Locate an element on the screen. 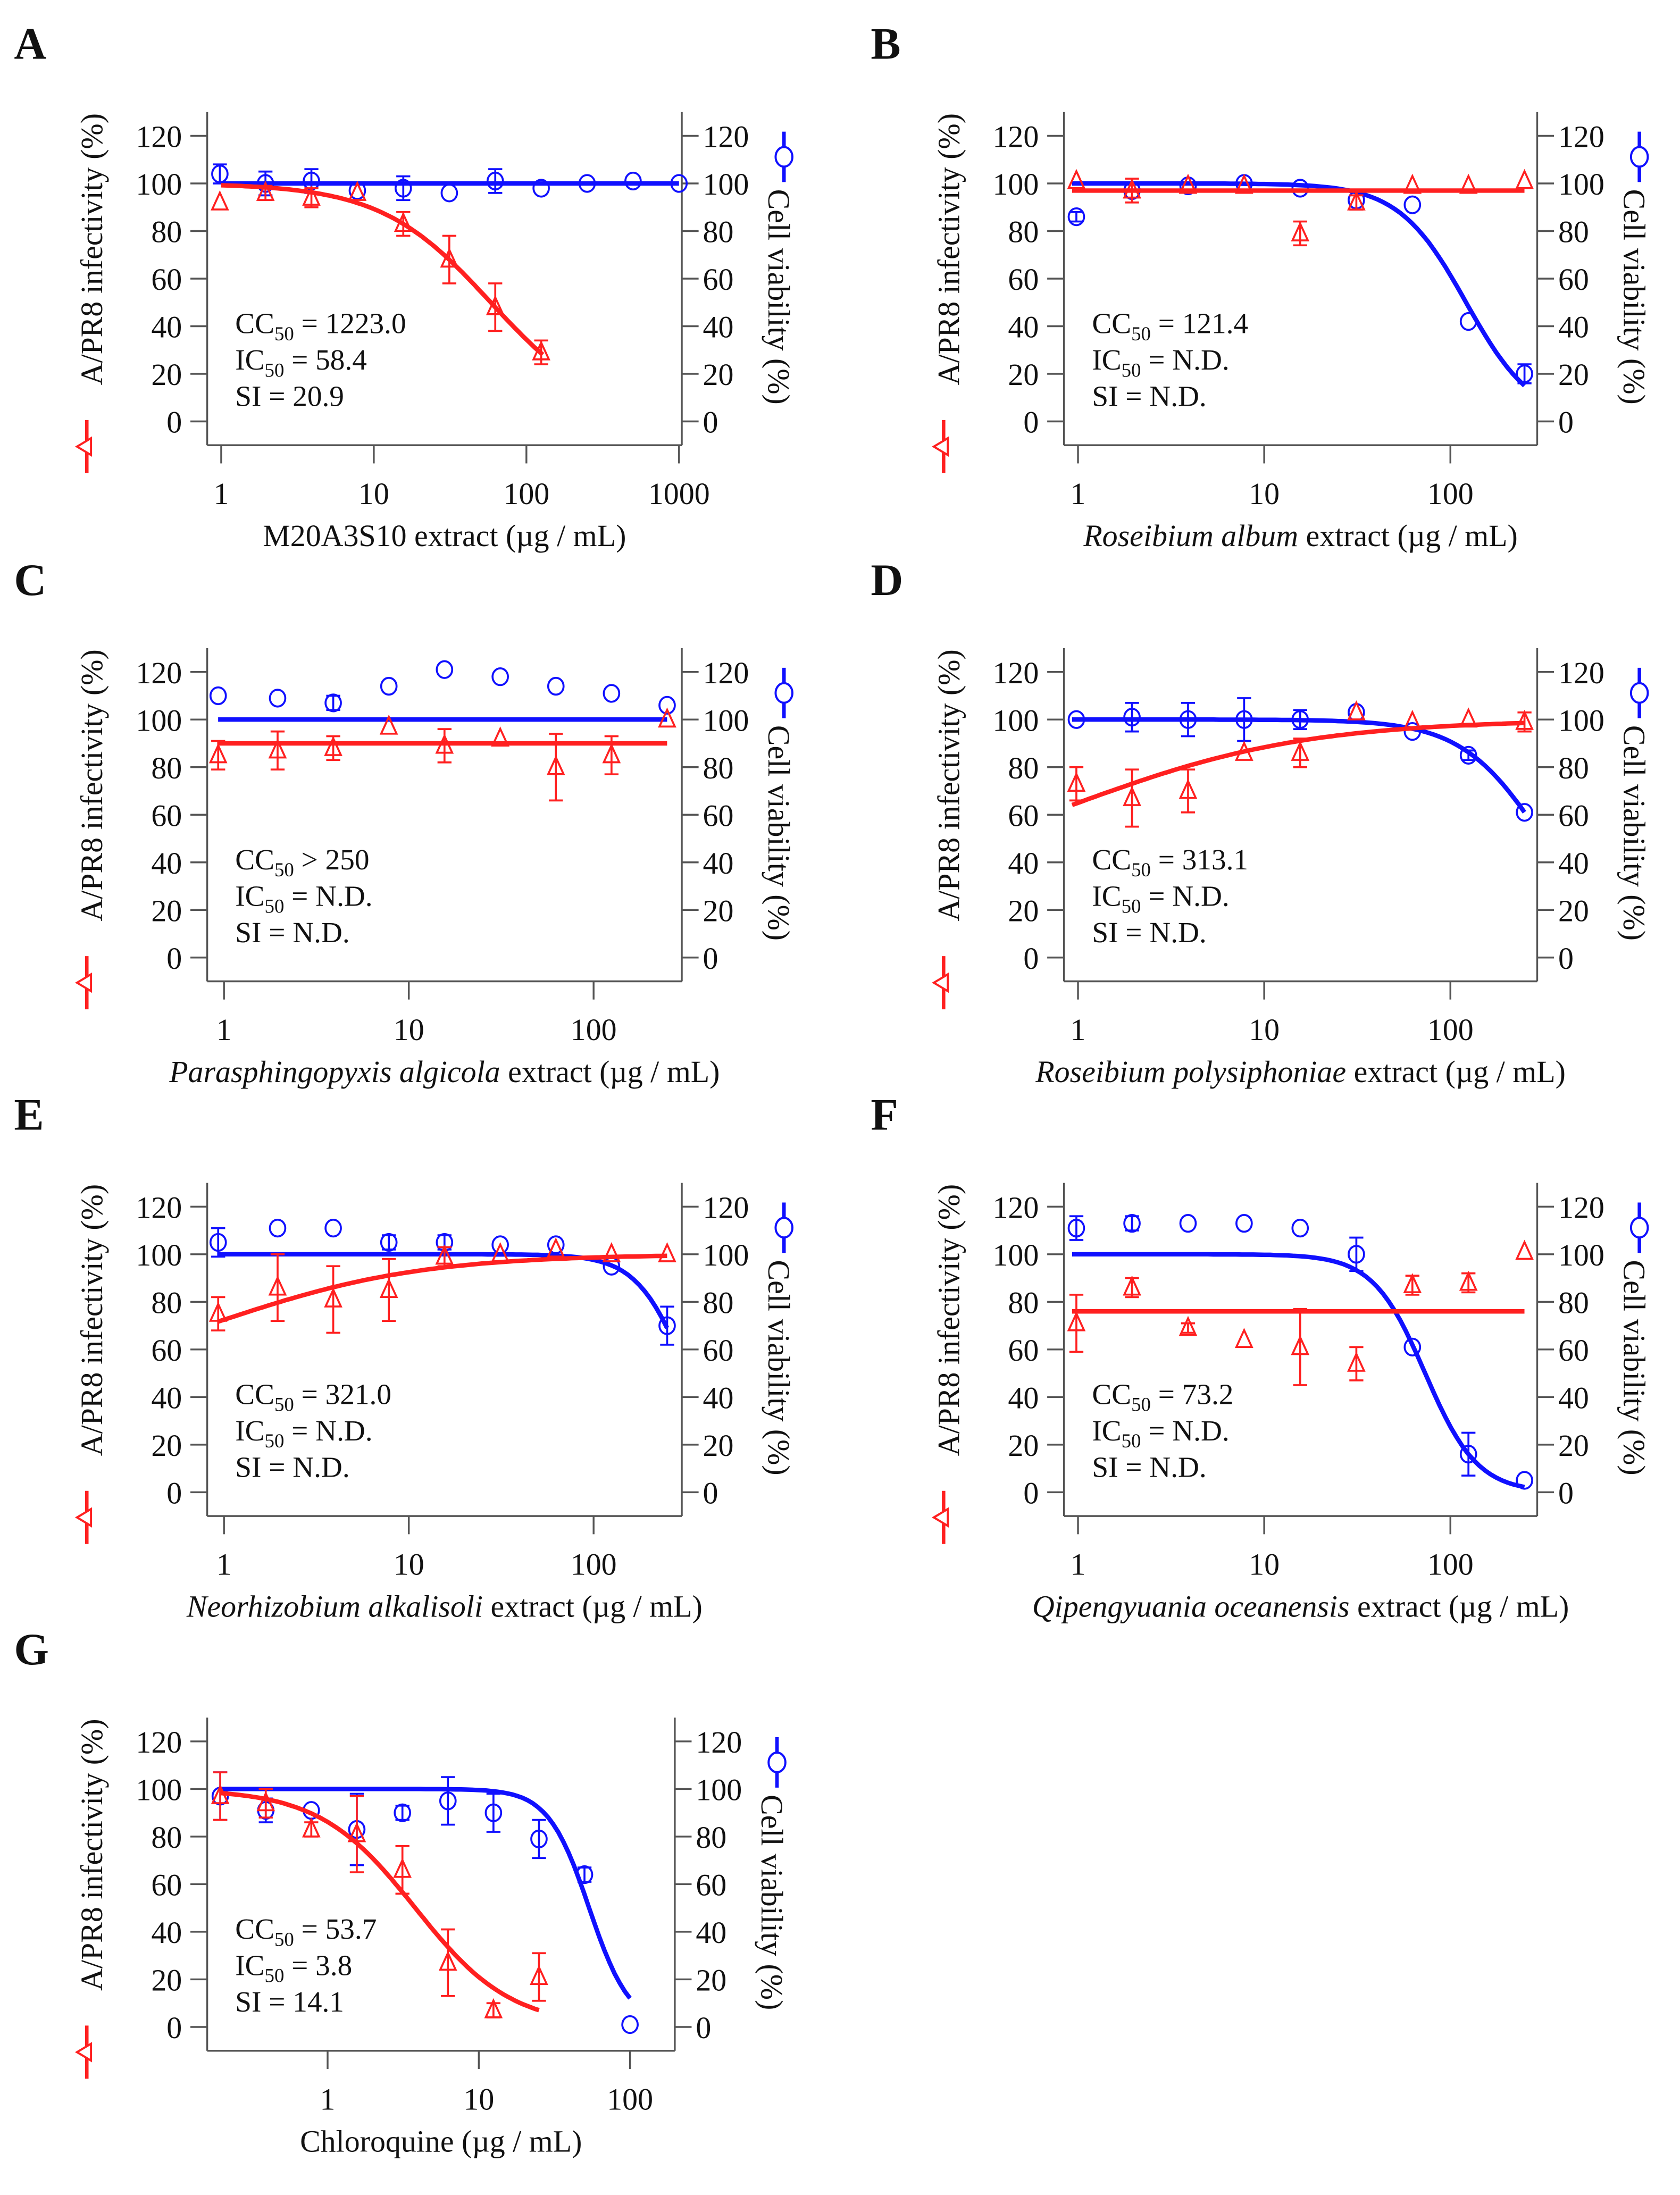  panel-letter: G is located at coordinates (32, 1649).